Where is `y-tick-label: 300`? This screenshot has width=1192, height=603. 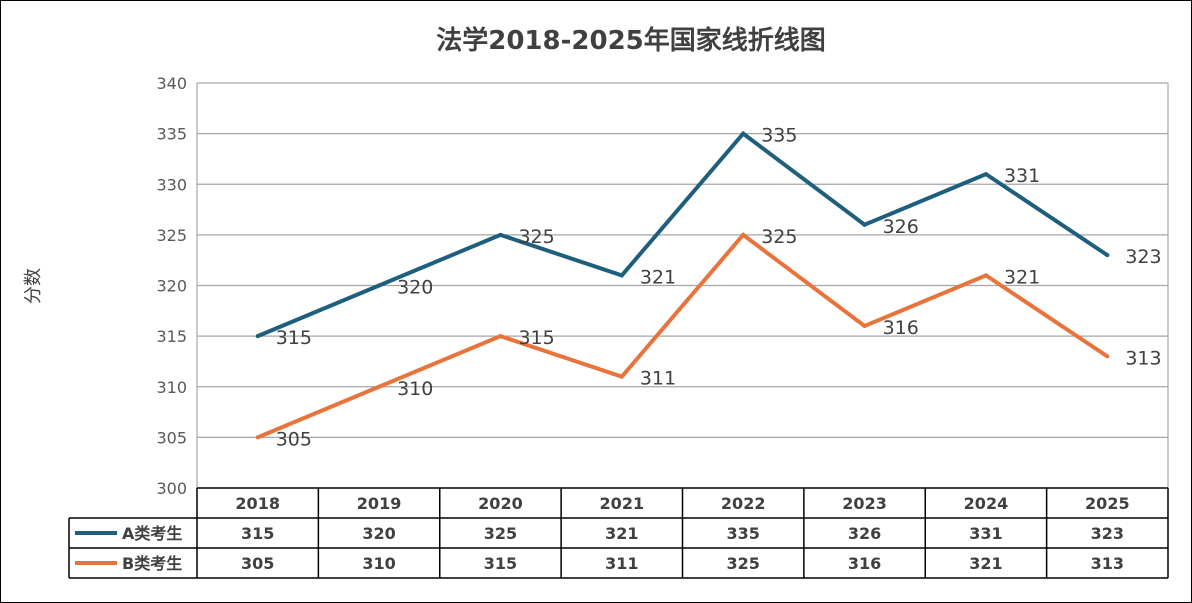 y-tick-label: 300 is located at coordinates (171, 488).